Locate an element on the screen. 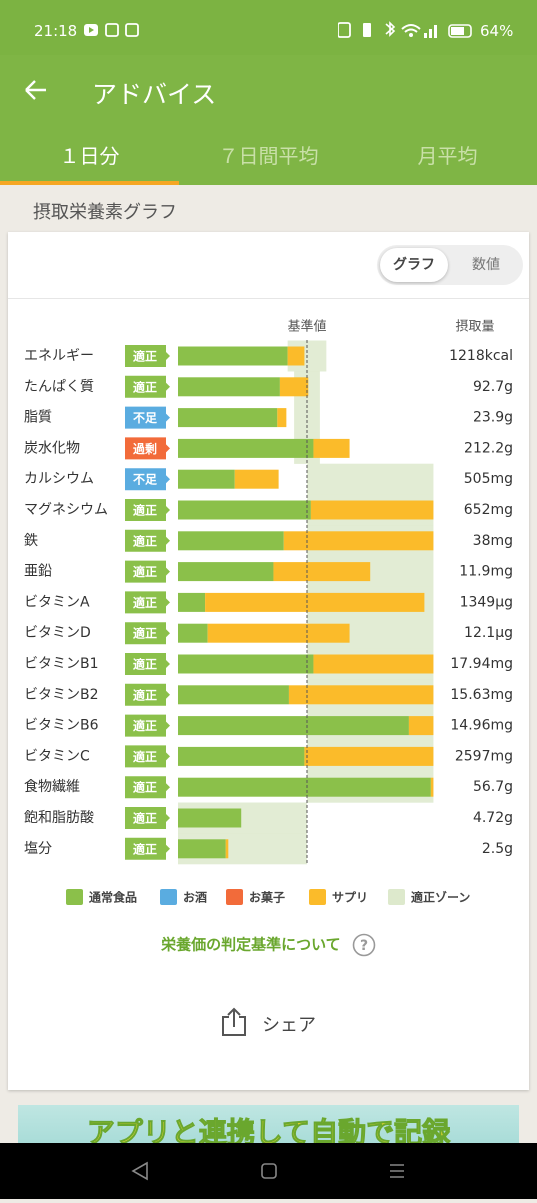  tab: １日分 is located at coordinates (89, 156).